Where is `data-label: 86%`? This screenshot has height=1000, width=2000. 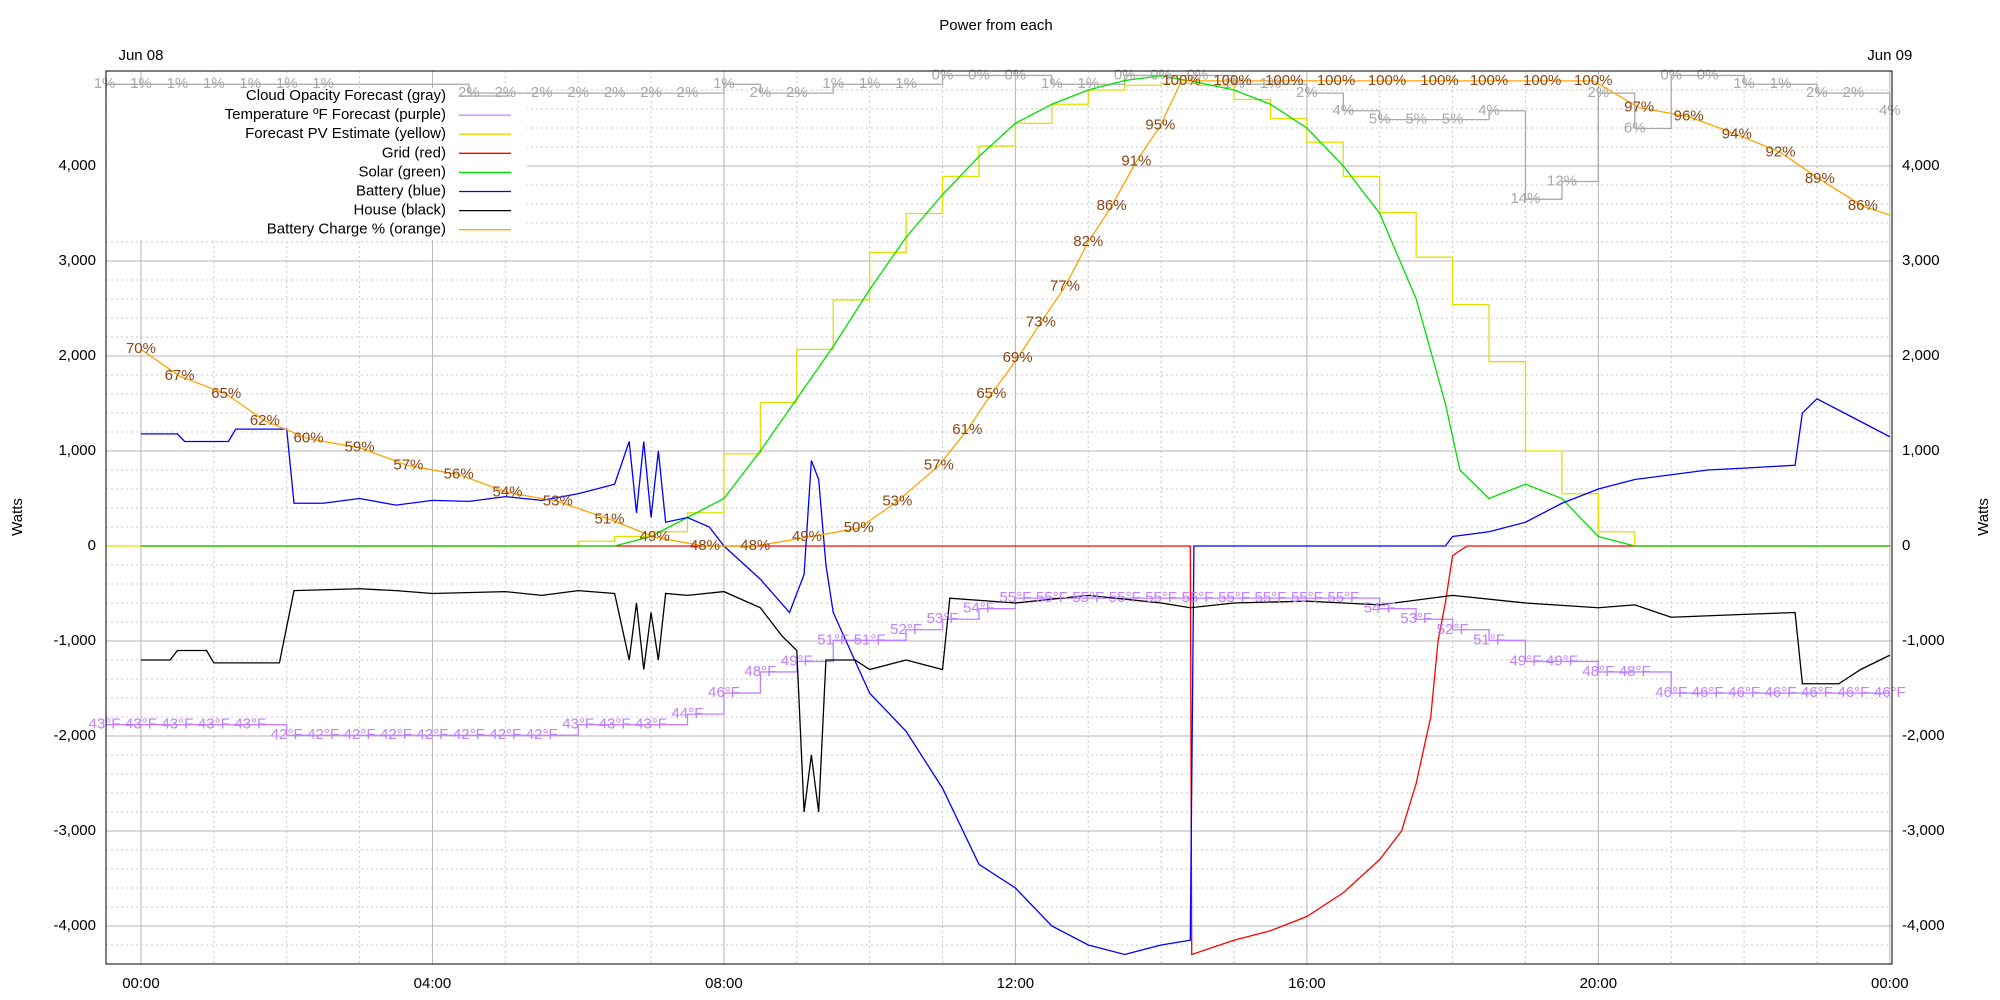 data-label: 86% is located at coordinates (1863, 205).